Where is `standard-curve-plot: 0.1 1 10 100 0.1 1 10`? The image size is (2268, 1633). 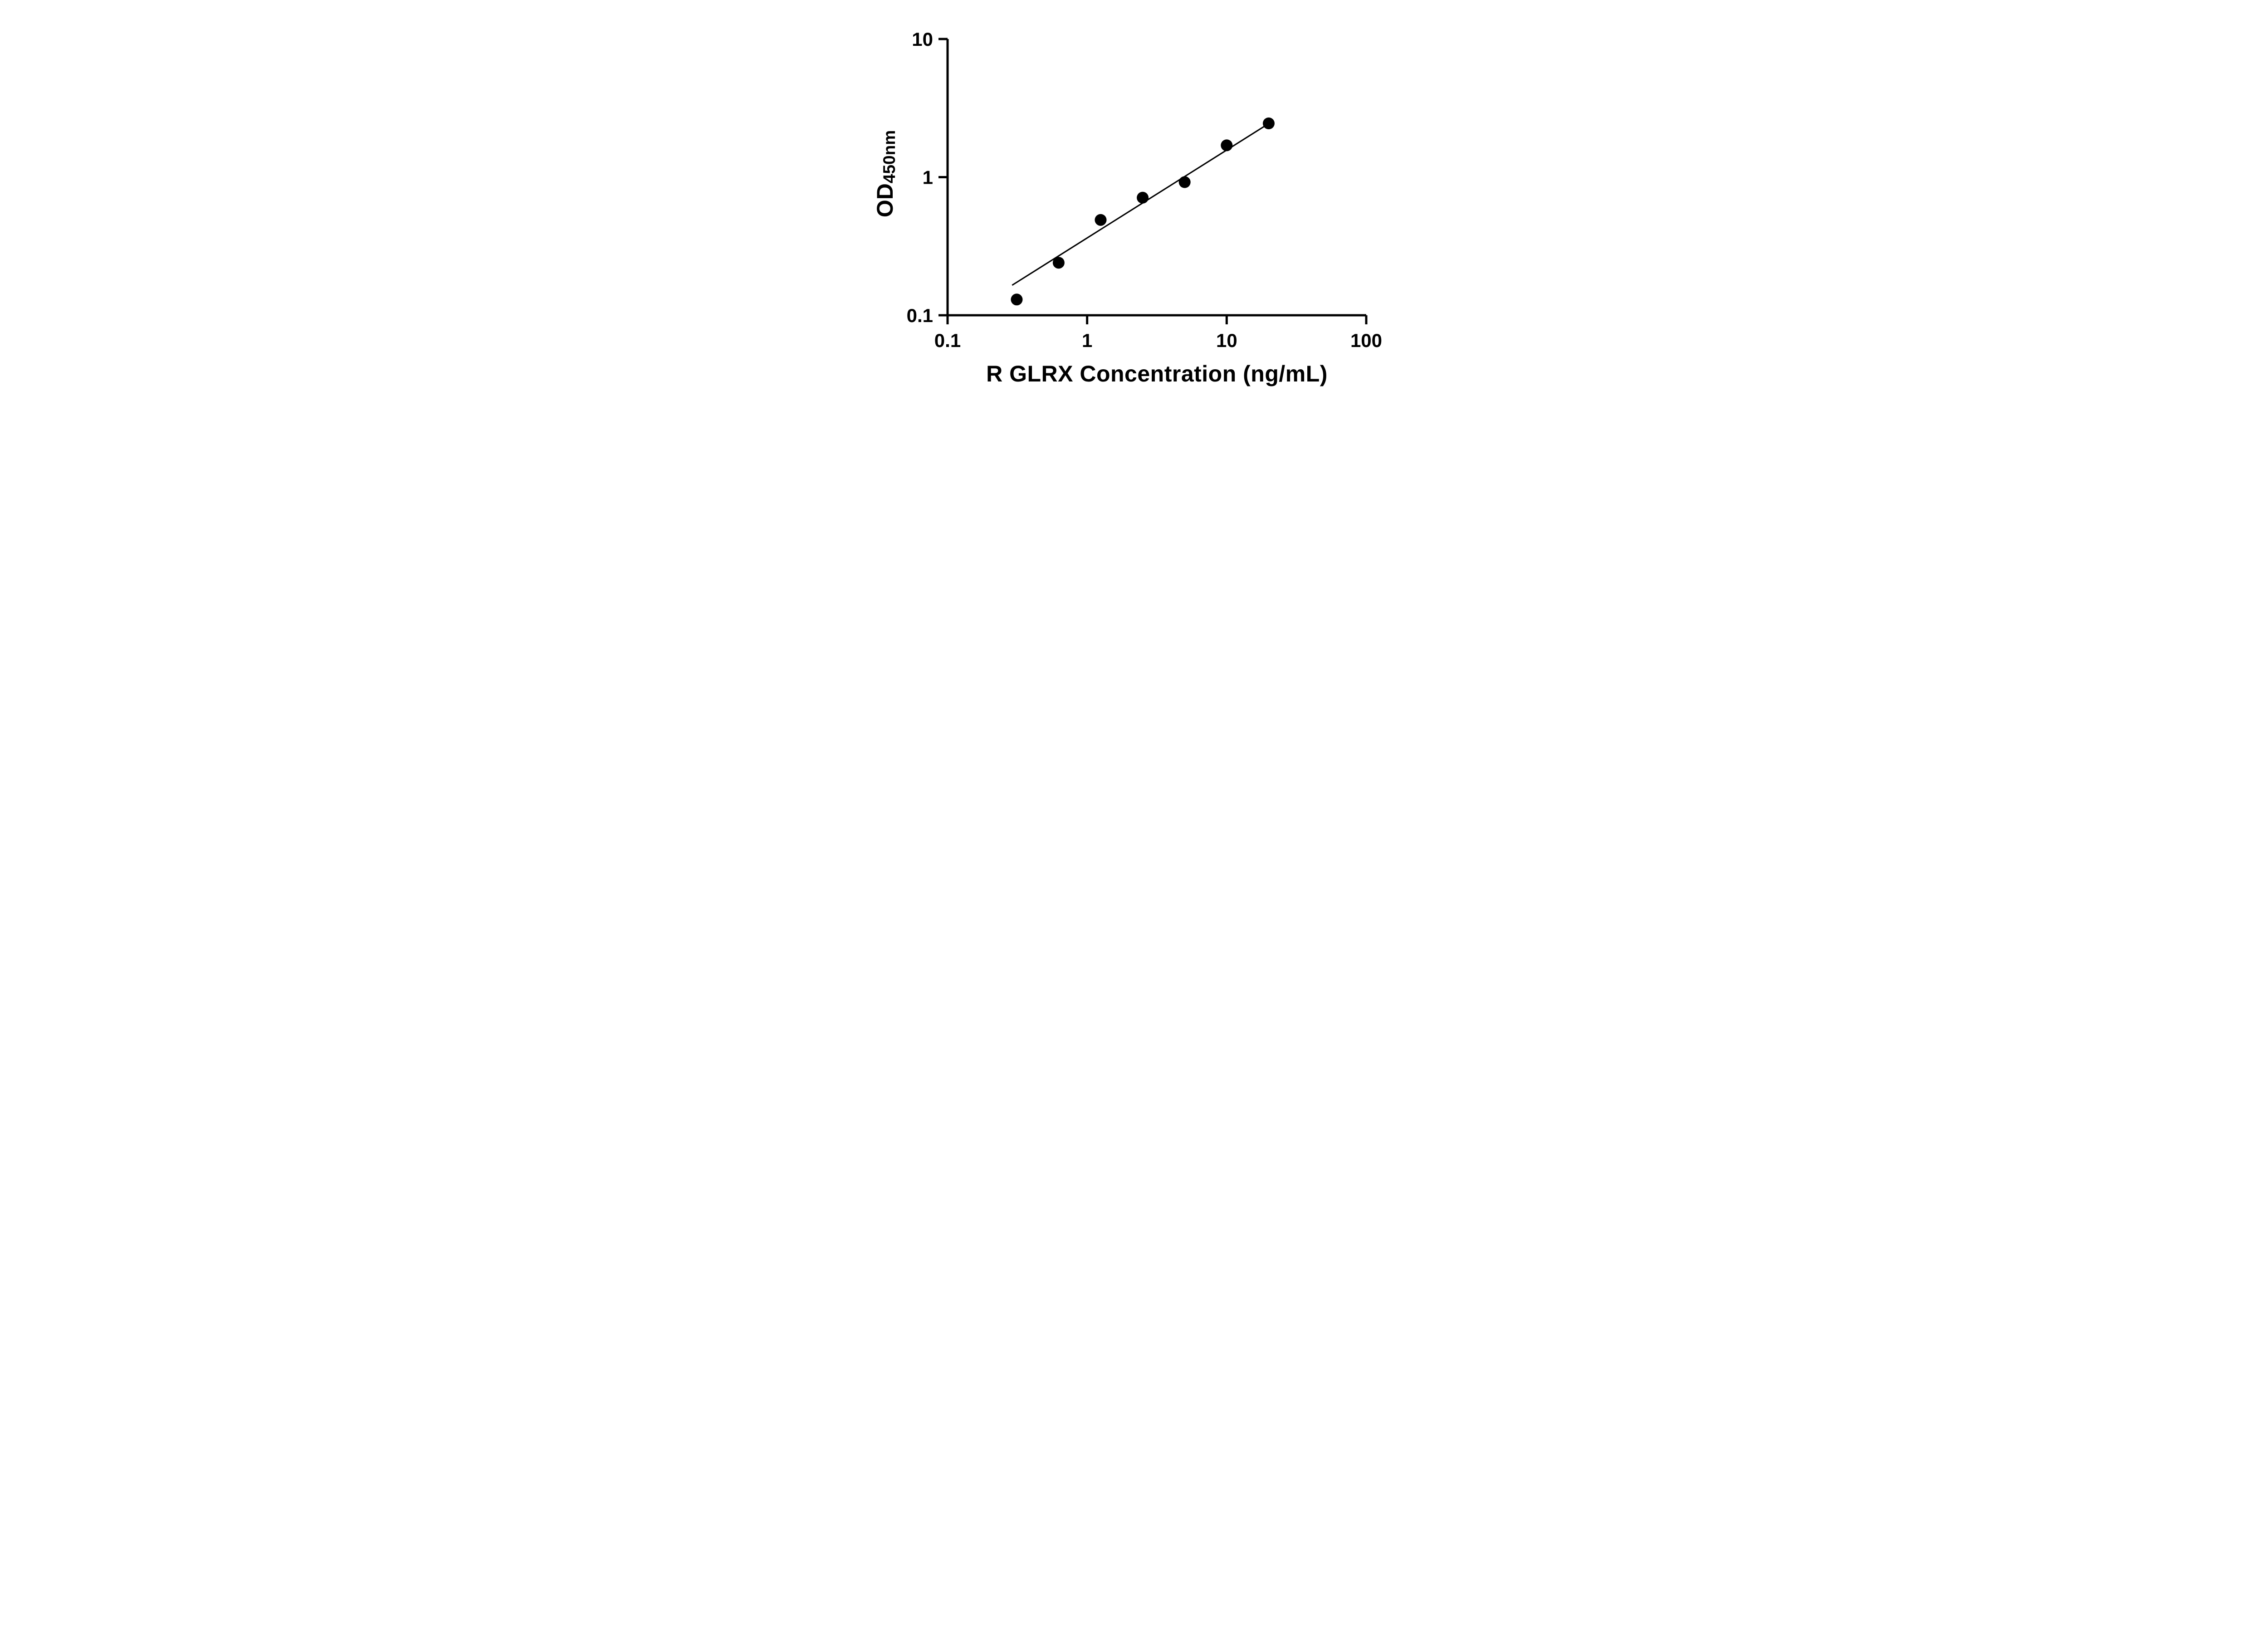 standard-curve-plot: 0.1 1 10 100 0.1 1 10 is located at coordinates (1144, 190).